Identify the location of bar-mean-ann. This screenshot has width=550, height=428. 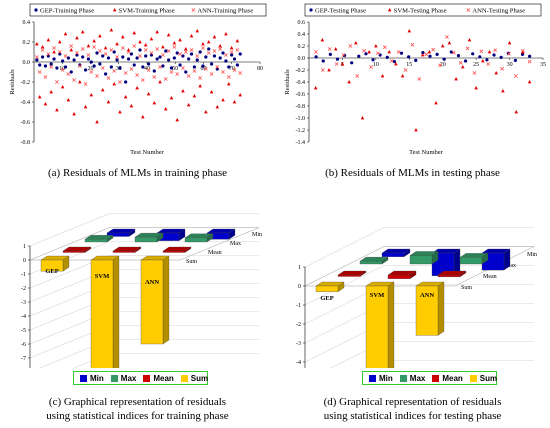
(177, 249).